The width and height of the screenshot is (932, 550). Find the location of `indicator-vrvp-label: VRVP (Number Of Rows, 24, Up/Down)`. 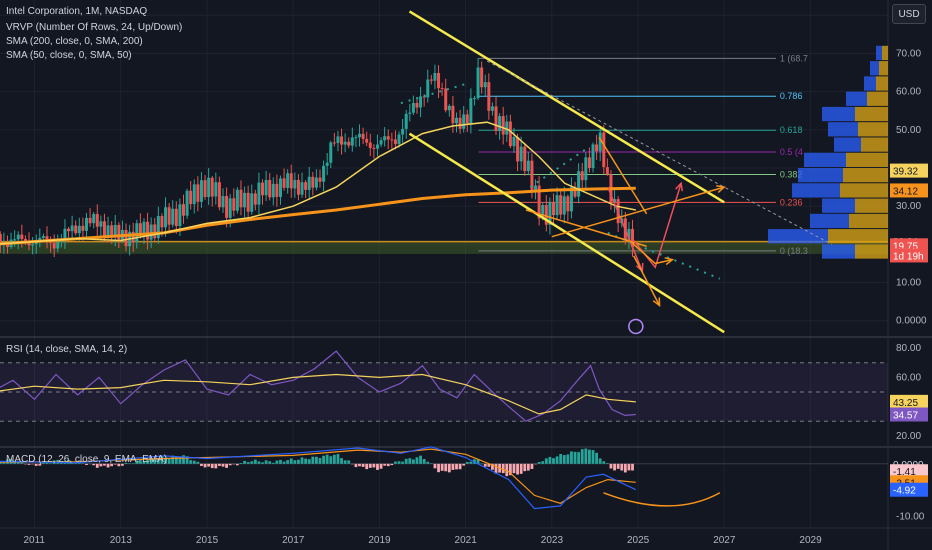

indicator-vrvp-label: VRVP (Number Of Rows, 24, Up/Down) is located at coordinates (94, 27).